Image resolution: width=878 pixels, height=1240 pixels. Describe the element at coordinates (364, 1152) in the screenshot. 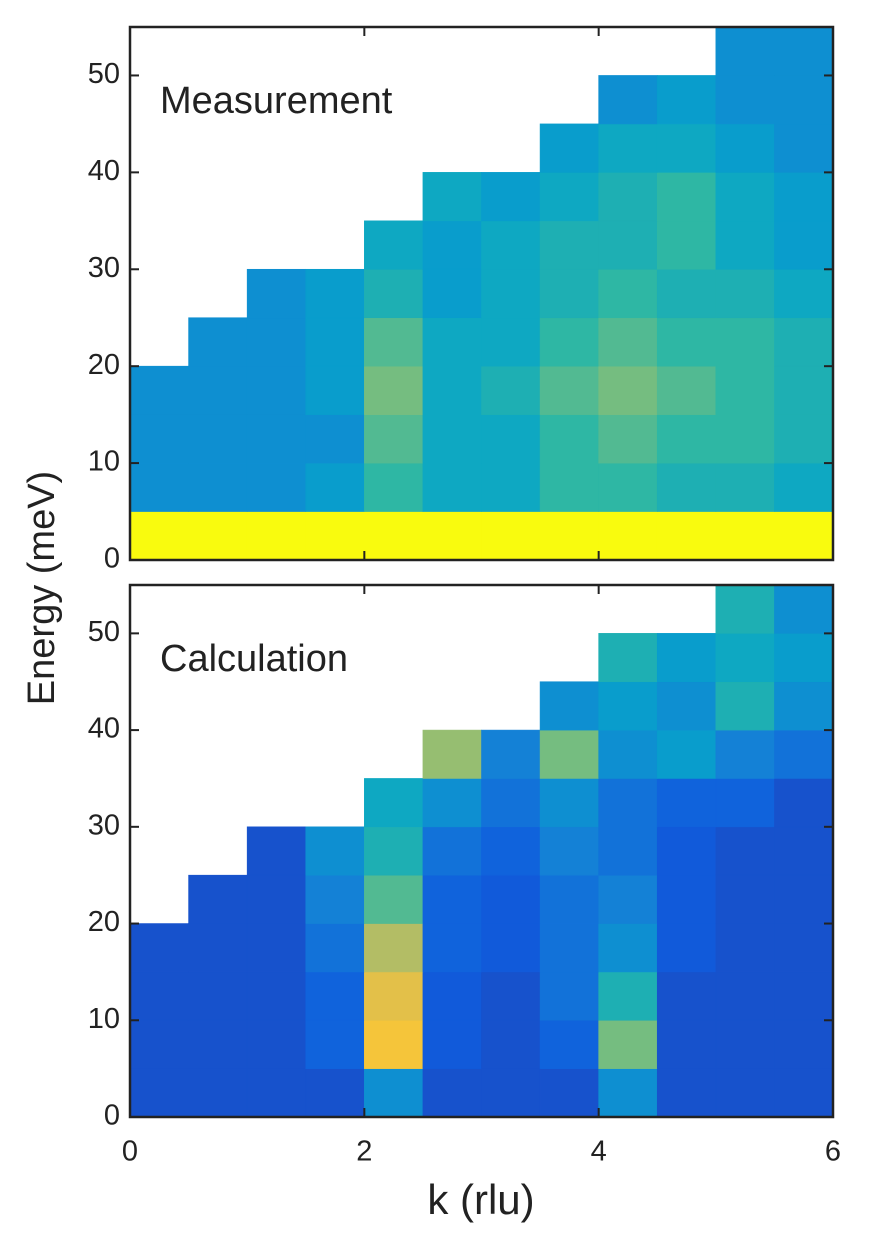

I see `x-tick-label: 2` at that location.